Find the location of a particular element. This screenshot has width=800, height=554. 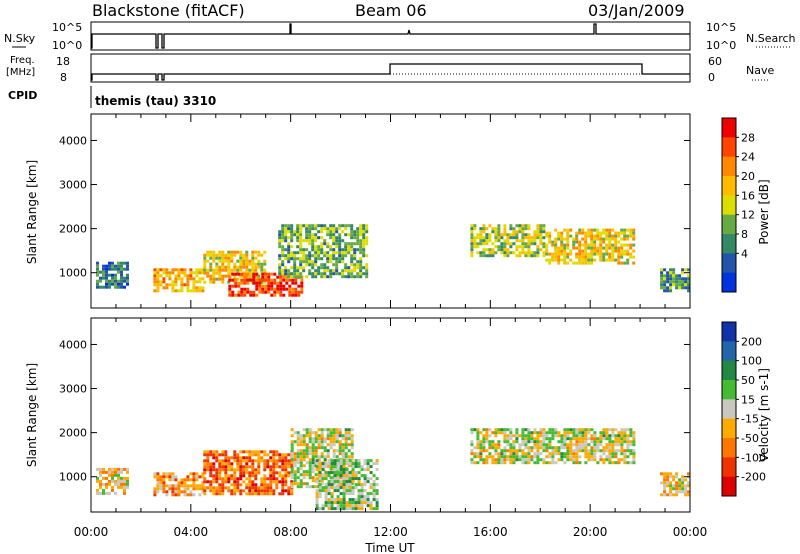

colorbar-tick-label: 12 is located at coordinates (748, 215).